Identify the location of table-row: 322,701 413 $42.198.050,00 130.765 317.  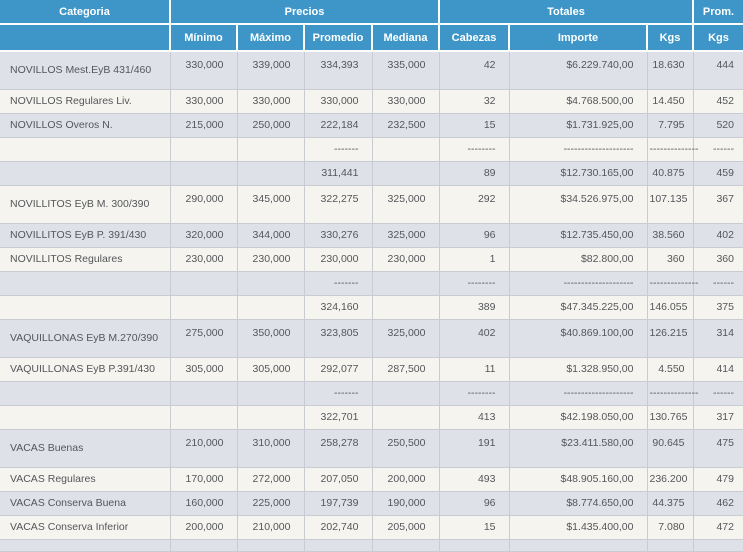
(371, 417).